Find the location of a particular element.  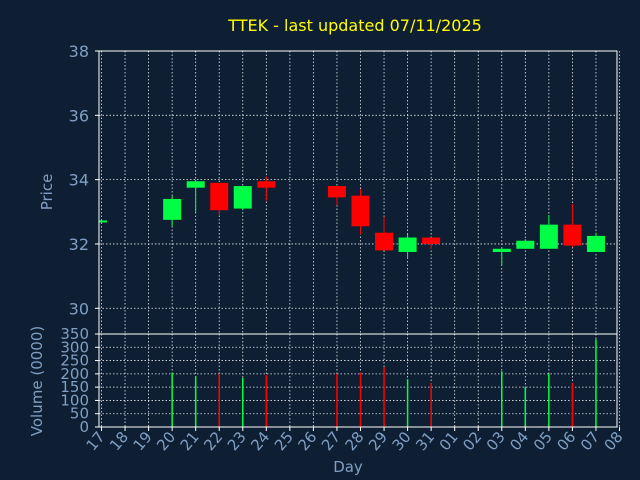

price-tick-label: 30 is located at coordinates (79, 308).